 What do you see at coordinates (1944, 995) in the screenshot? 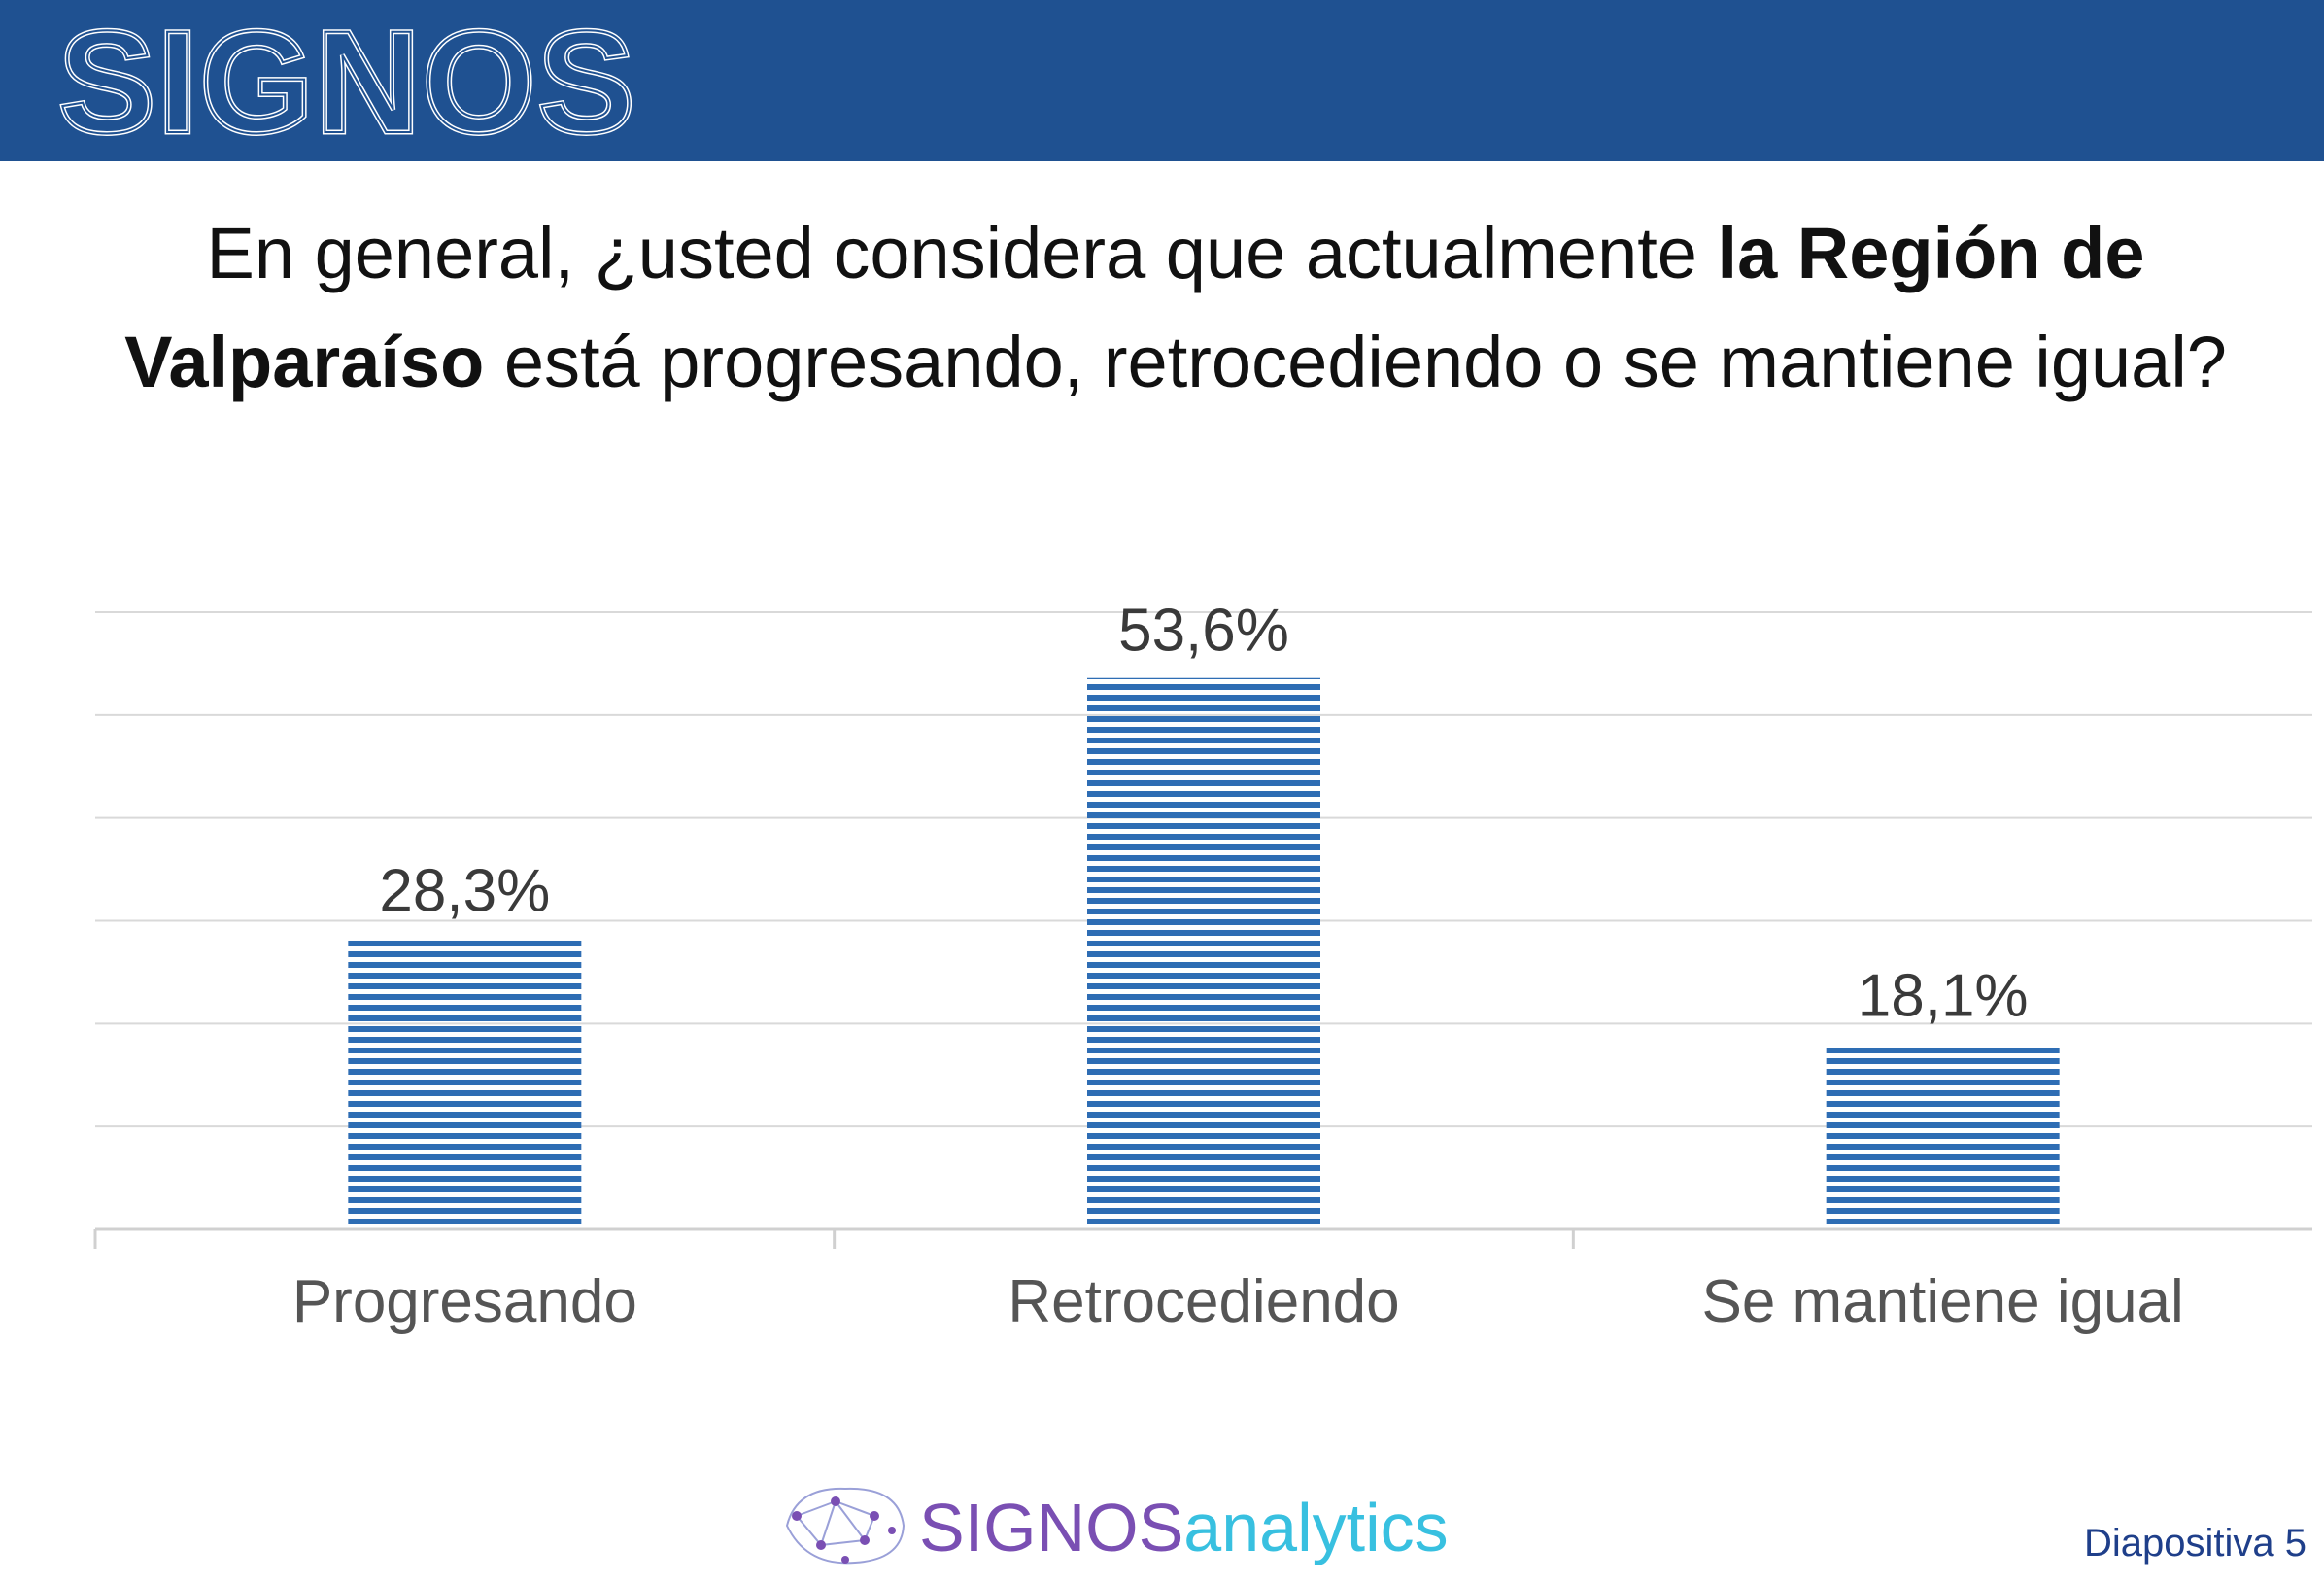
I see `bar-value-label: 18,1%` at bounding box center [1944, 995].